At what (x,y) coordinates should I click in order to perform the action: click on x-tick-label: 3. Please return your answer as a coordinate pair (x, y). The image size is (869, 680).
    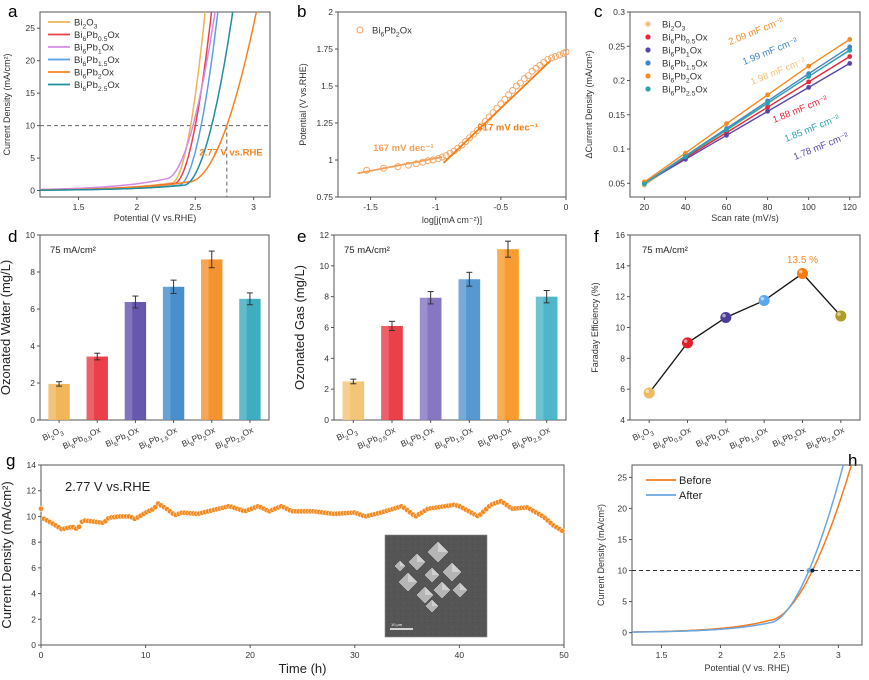
    Looking at the image, I should click on (838, 655).